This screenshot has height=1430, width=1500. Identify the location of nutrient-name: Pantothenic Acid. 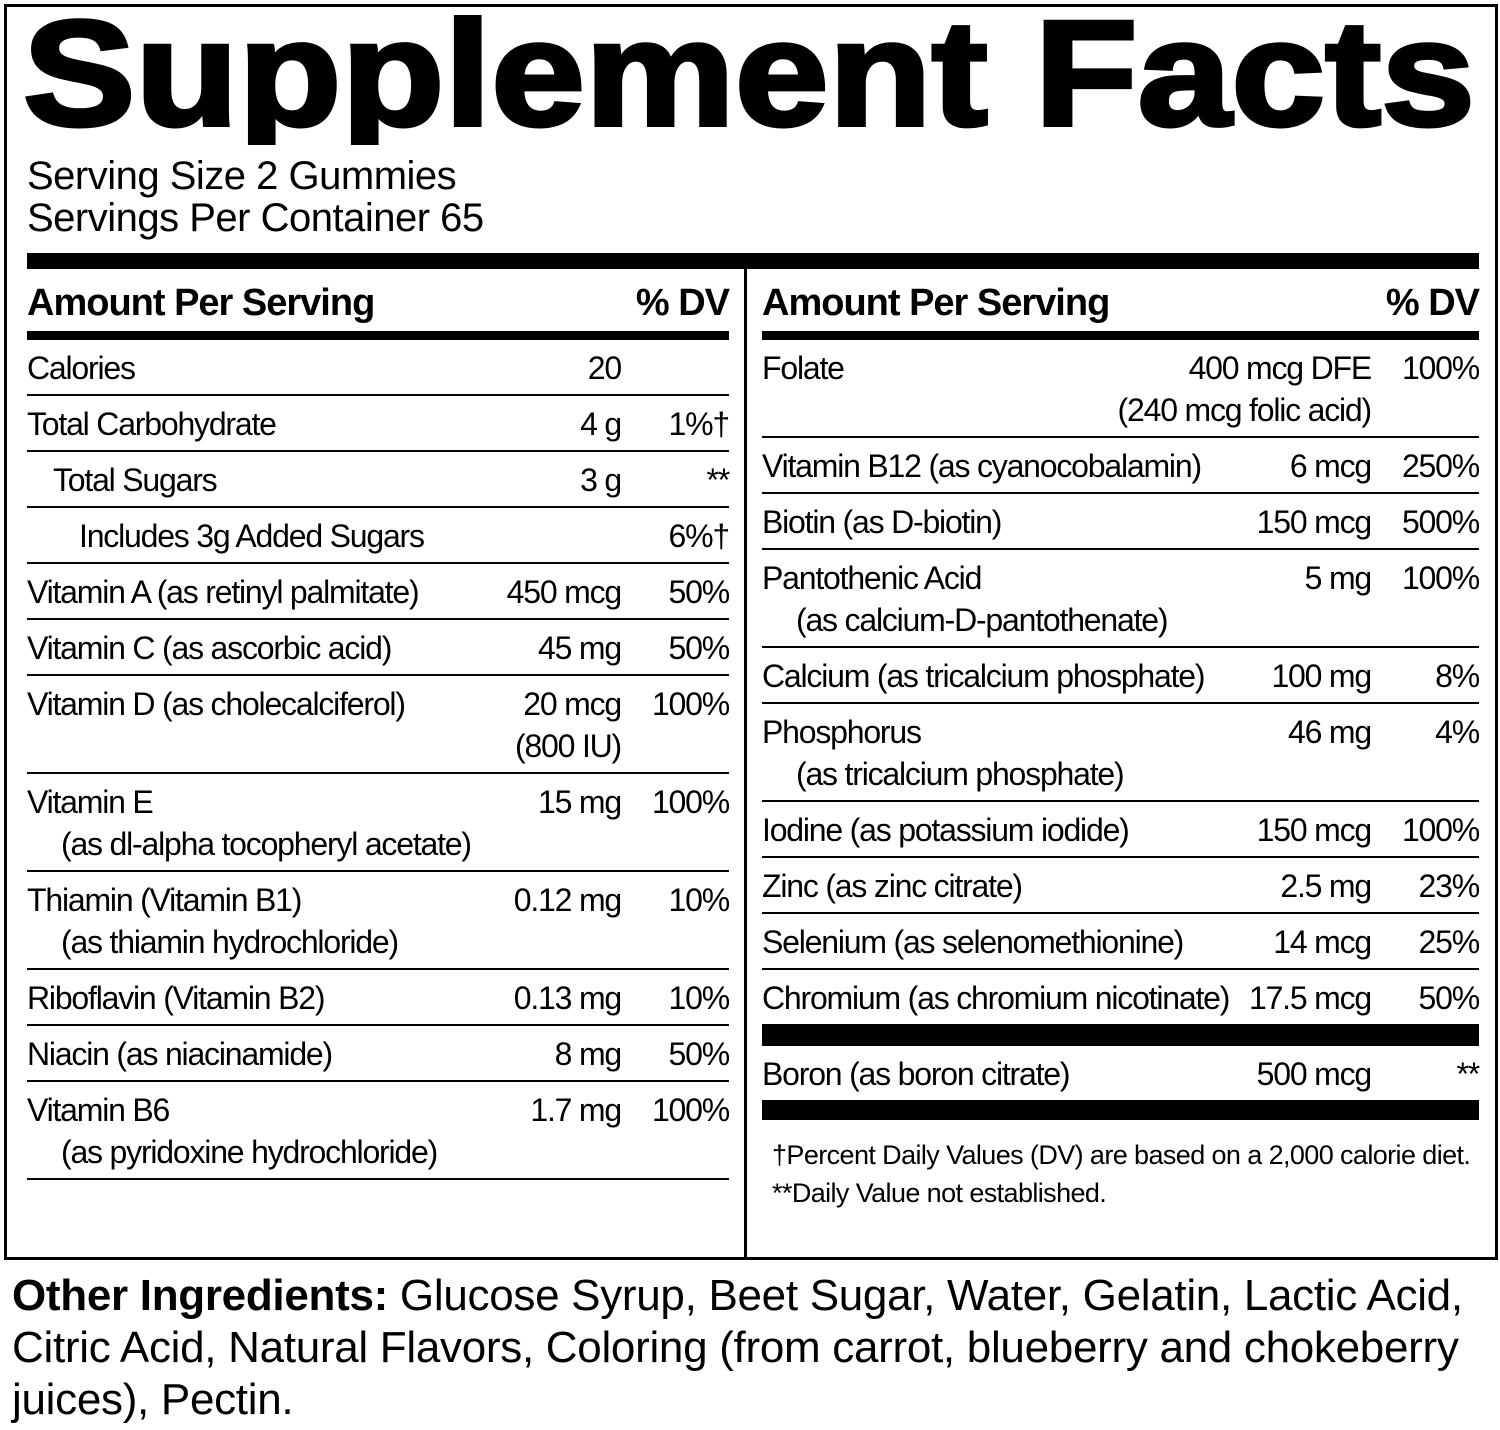
(872, 578).